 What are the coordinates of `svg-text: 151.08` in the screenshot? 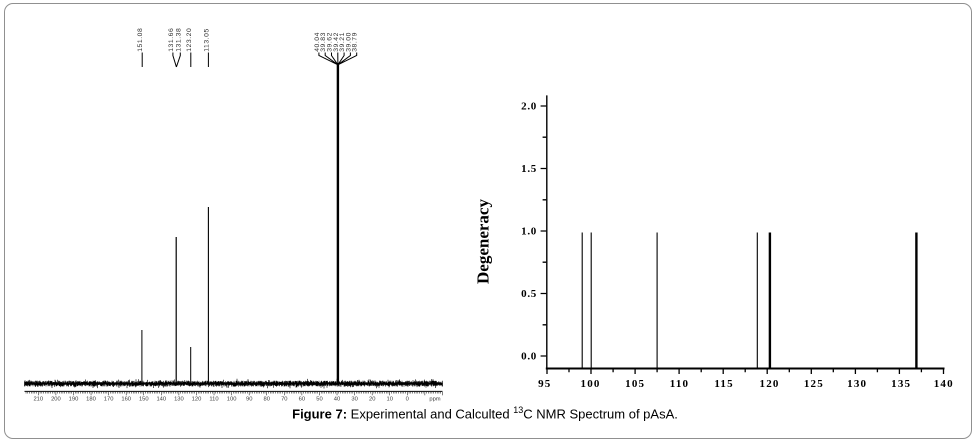 It's located at (140, 40).